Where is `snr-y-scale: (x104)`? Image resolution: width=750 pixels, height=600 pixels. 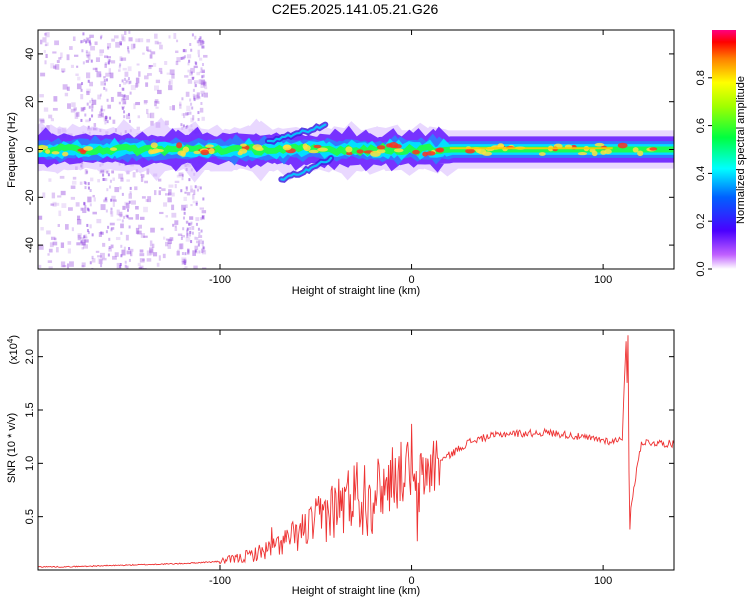
snr-y-scale: (x104) is located at coordinates (13, 350).